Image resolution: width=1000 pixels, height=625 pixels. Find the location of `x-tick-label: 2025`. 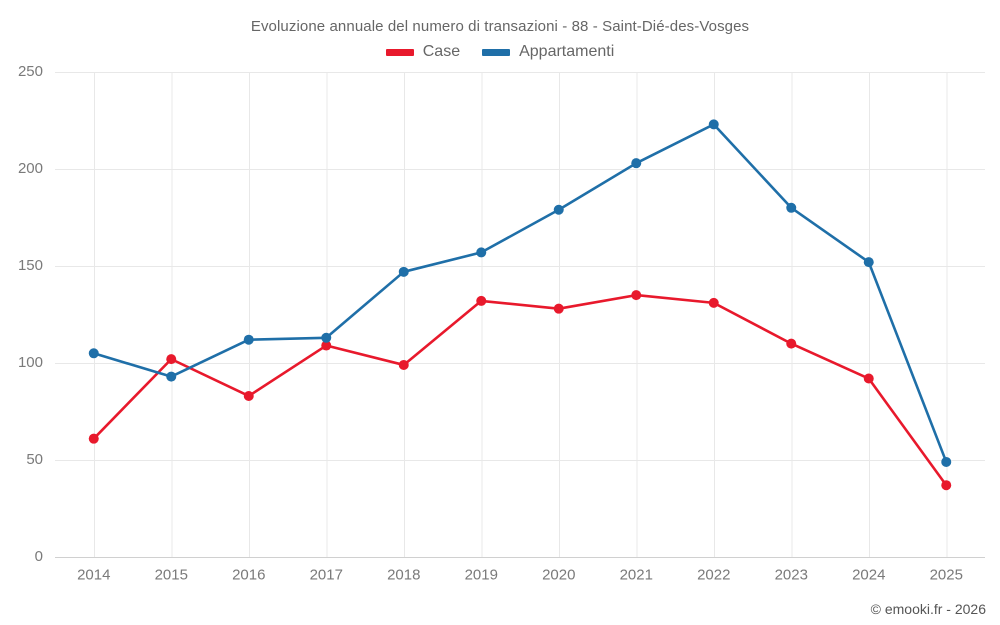

x-tick-label: 2025 is located at coordinates (946, 574).